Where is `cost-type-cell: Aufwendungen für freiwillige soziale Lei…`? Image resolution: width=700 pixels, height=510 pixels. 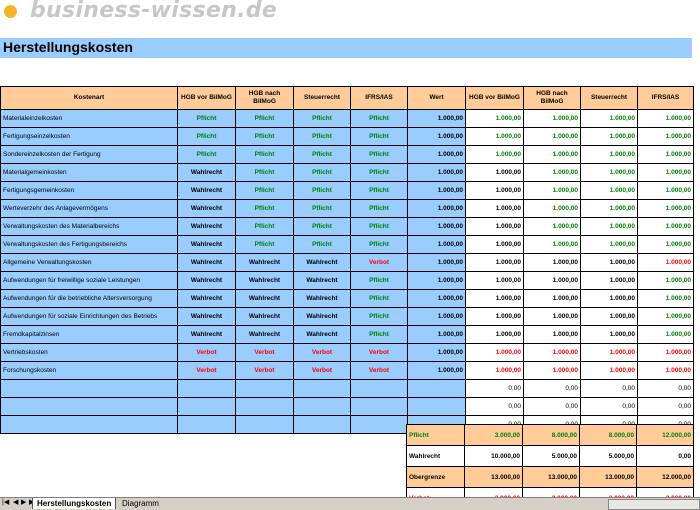 cost-type-cell: Aufwendungen für freiwillige soziale Lei… is located at coordinates (89, 280).